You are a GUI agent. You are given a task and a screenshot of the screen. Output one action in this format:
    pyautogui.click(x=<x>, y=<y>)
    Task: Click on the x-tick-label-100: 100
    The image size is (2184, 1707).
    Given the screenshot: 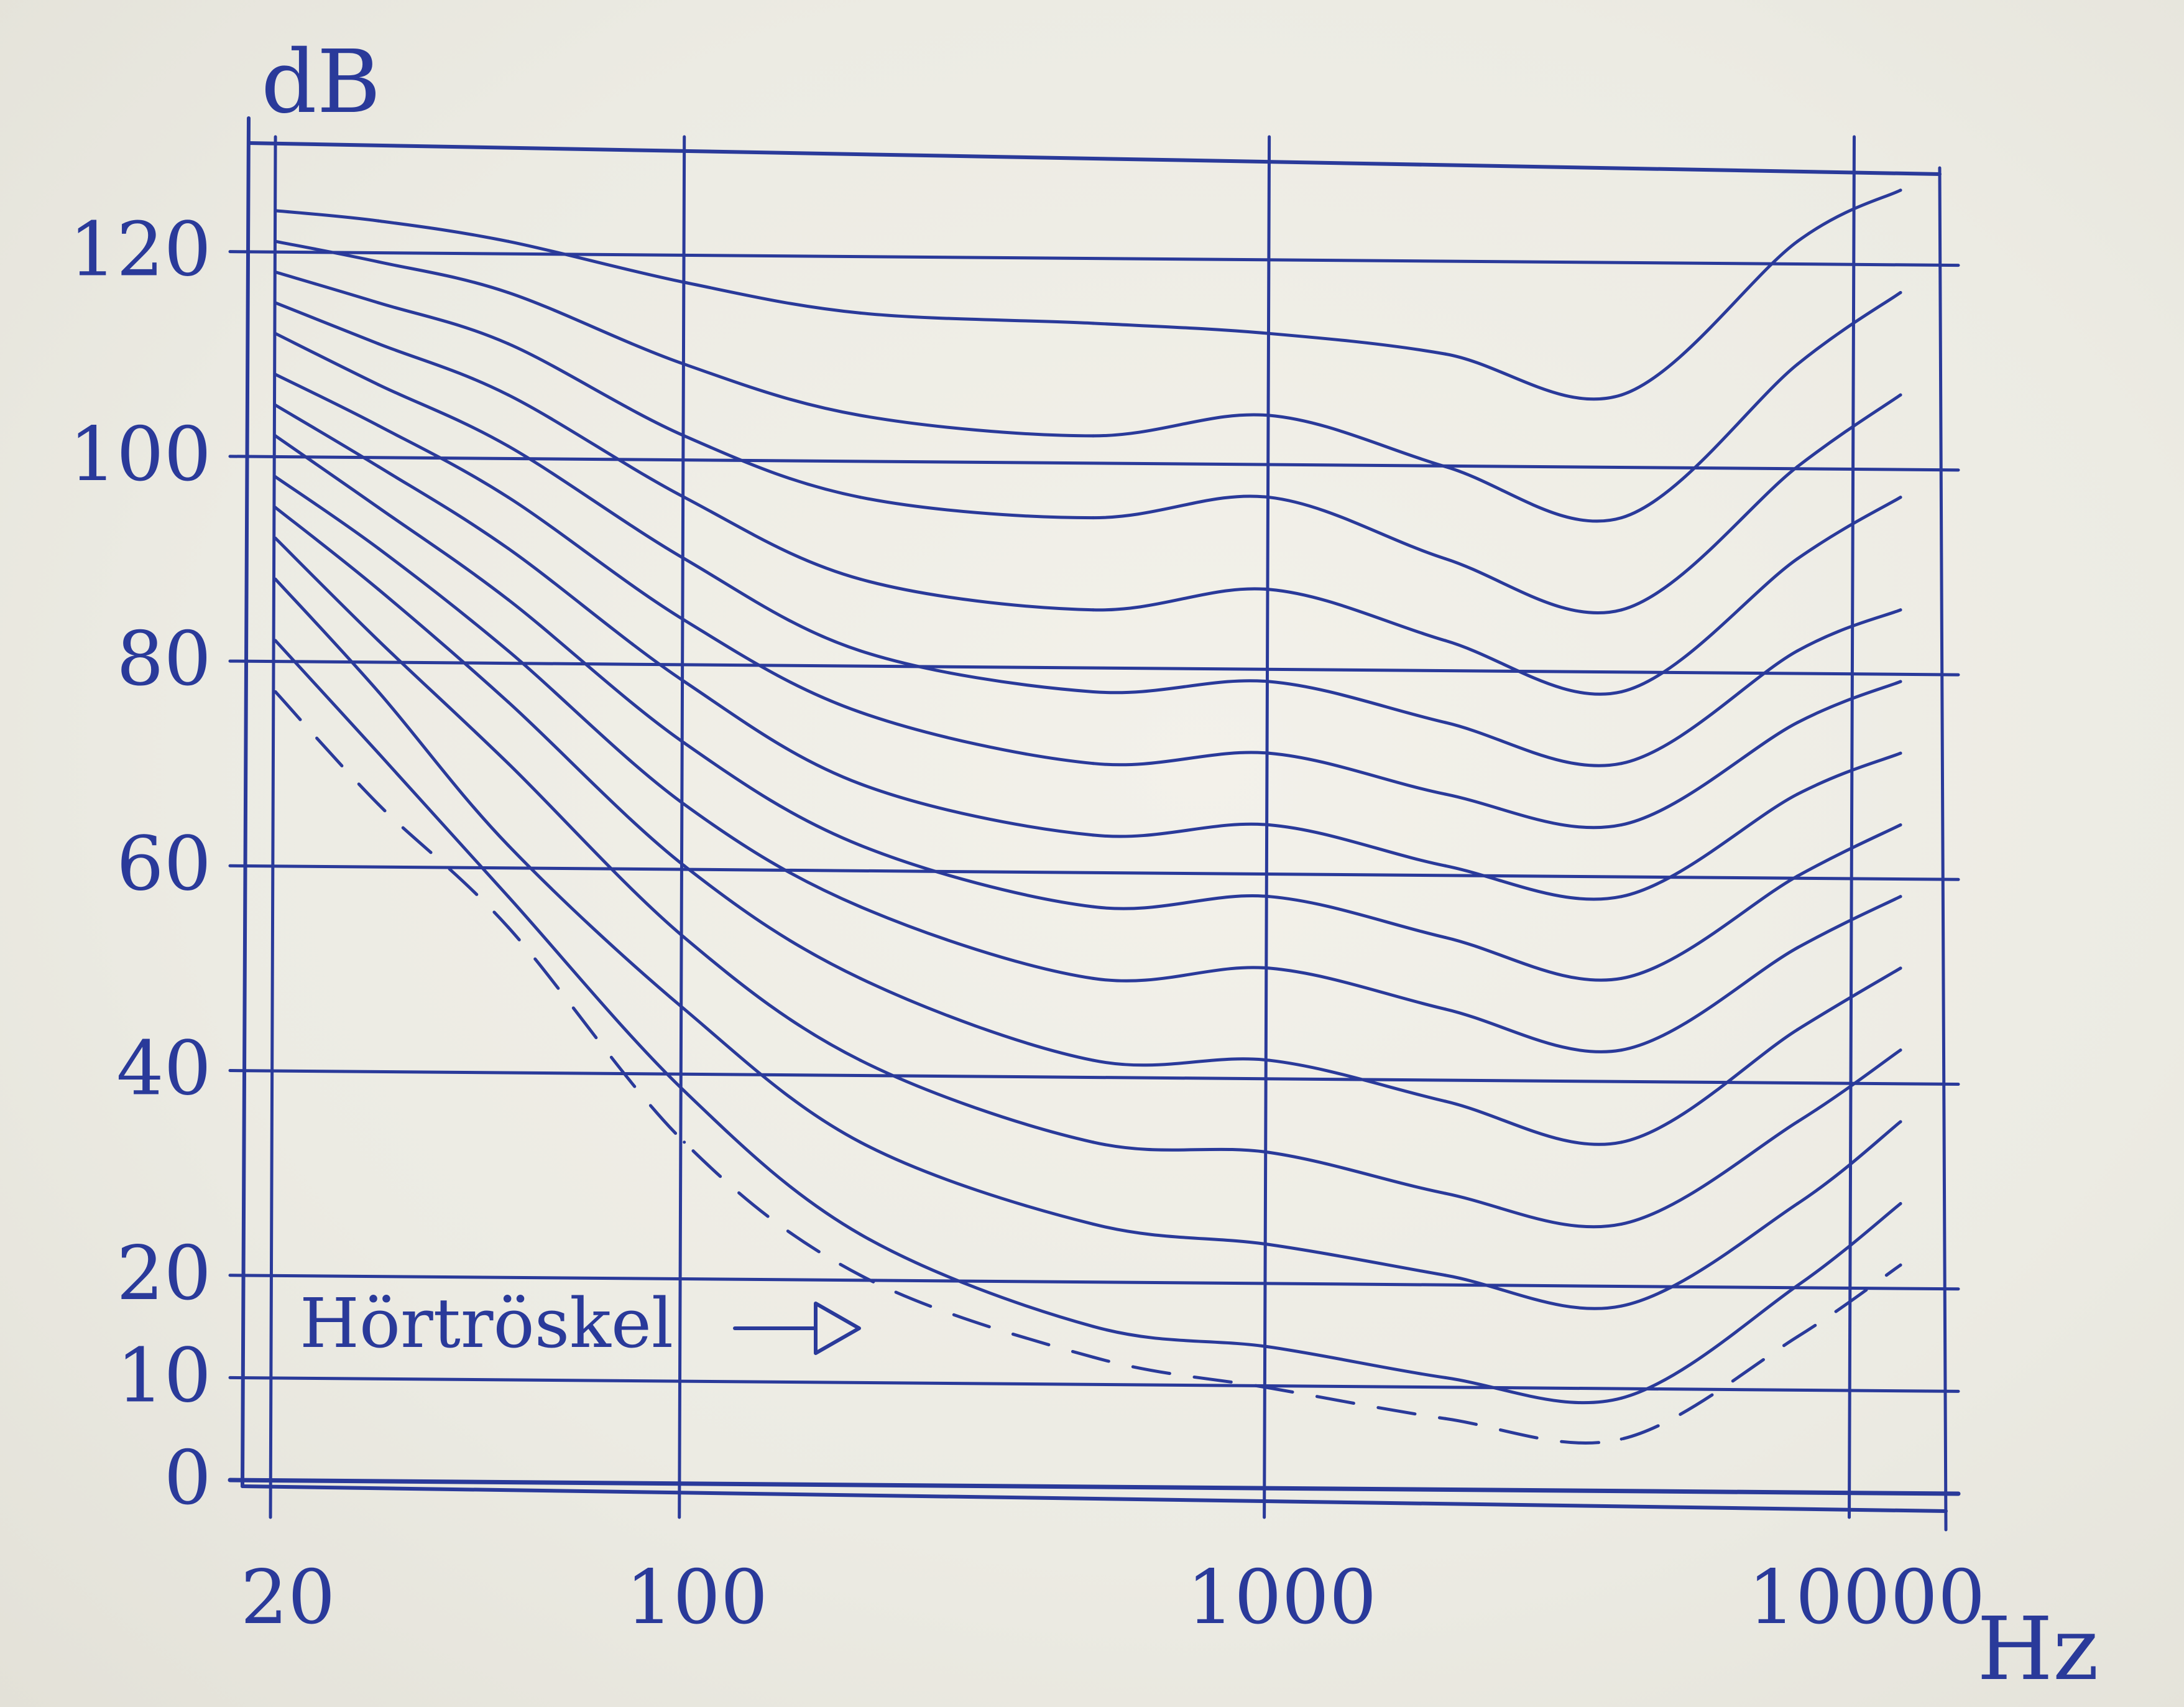 What is the action you would take?
    pyautogui.click(x=696, y=1598)
    